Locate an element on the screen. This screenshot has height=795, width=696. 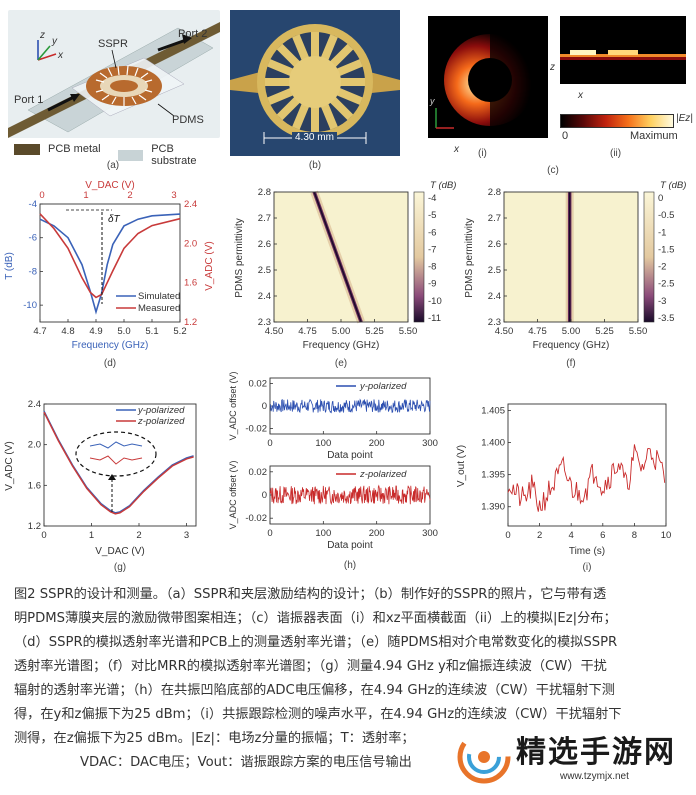
y-tick-label: -4 is located at coordinates (33, 204).